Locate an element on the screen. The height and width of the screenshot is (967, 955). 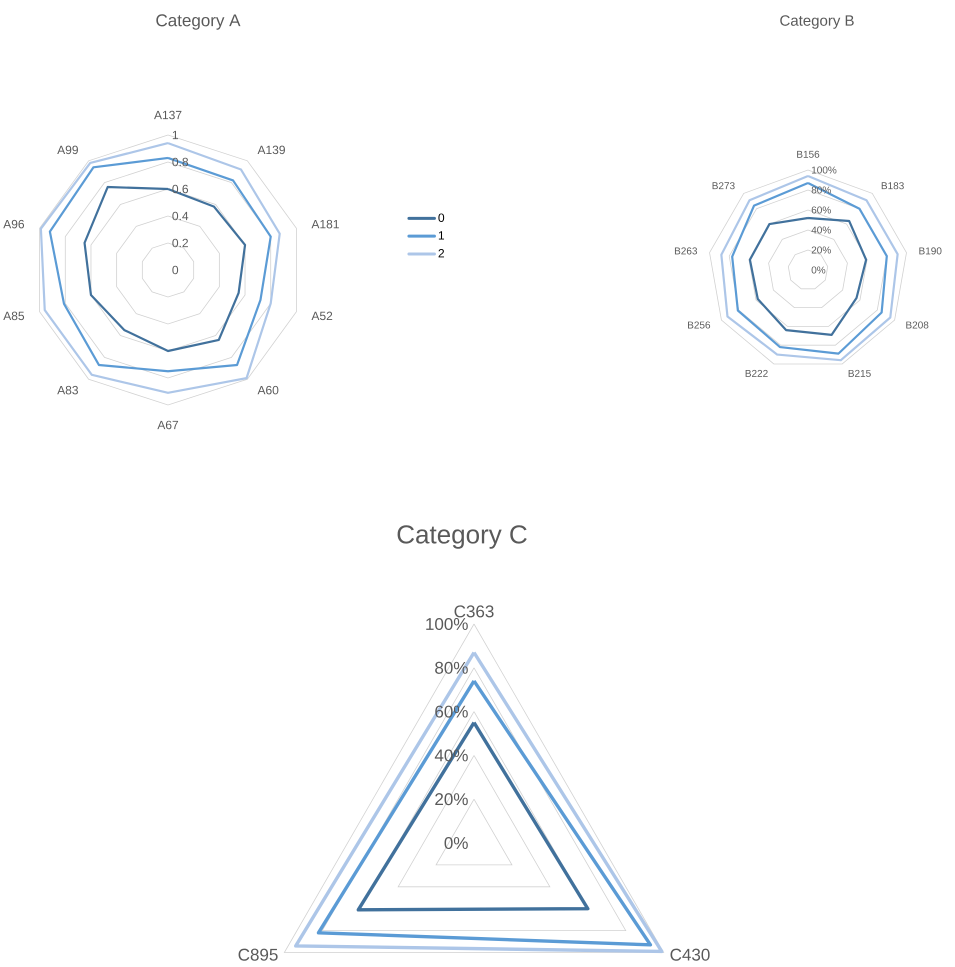
spoke-label: A139 is located at coordinates (271, 150).